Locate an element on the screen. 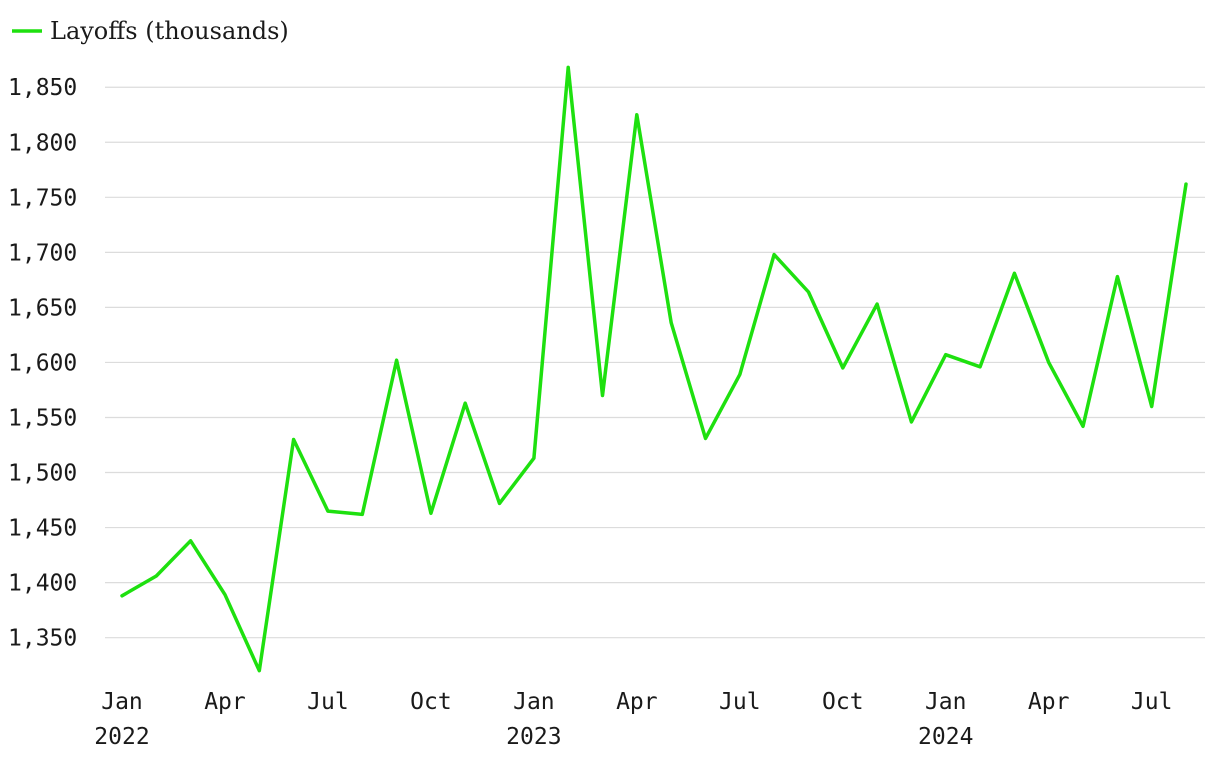 The height and width of the screenshot is (766, 1220). legend: Layoffs (thousands) is located at coordinates (150, 31).